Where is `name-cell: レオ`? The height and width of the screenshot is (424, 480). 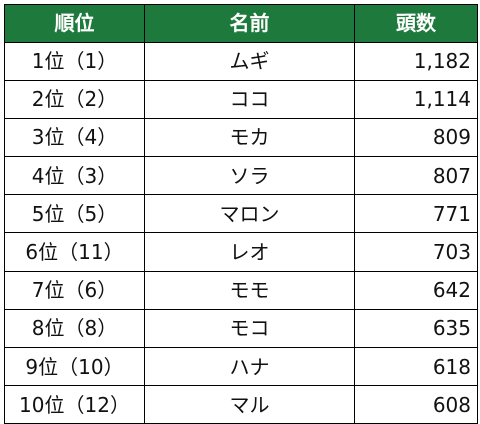 name-cell: レオ is located at coordinates (249, 252).